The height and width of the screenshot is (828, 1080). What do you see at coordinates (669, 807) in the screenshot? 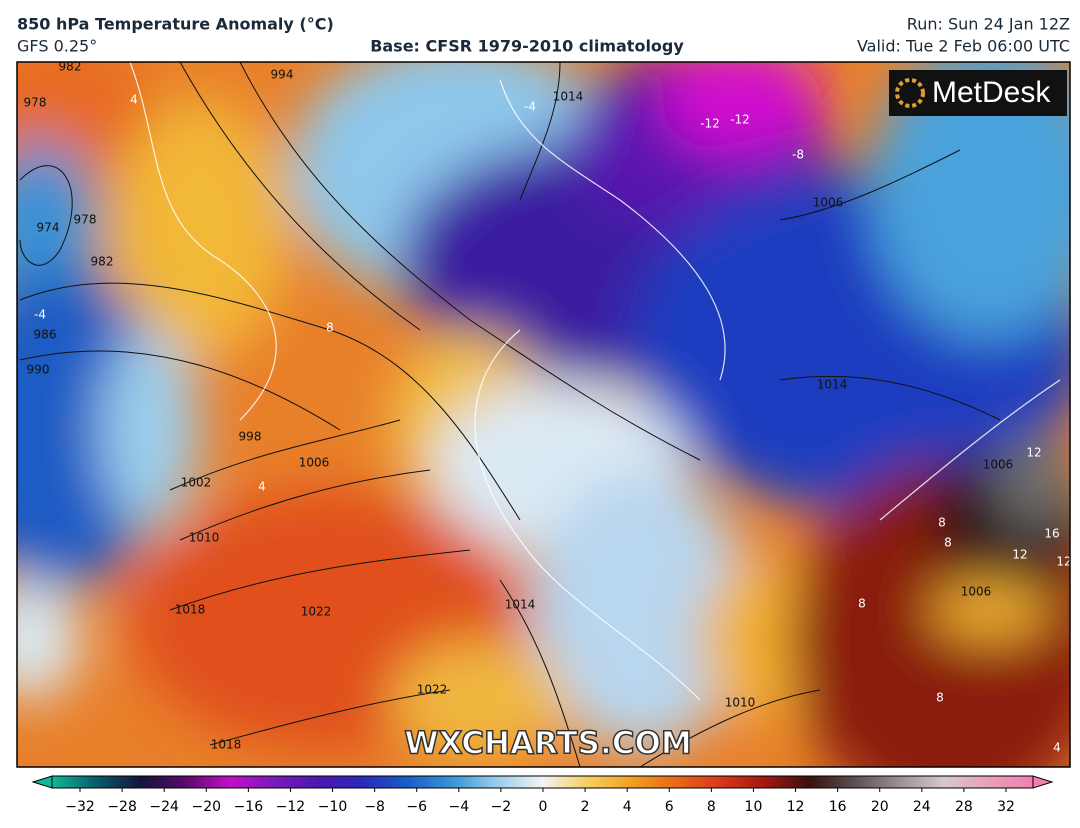
I see `colorbar-tick-label: 6` at bounding box center [669, 807].